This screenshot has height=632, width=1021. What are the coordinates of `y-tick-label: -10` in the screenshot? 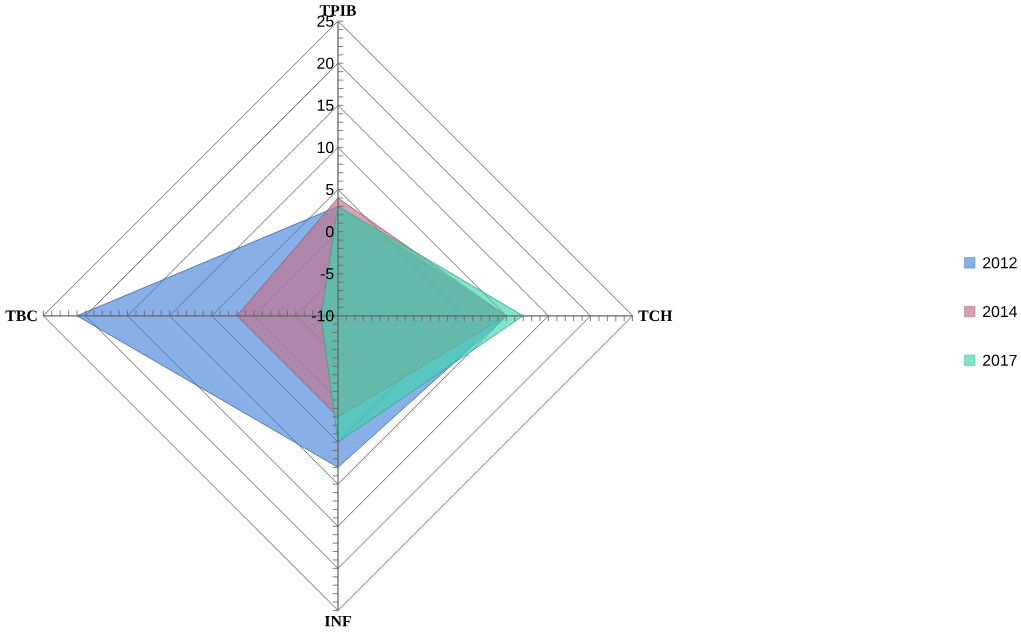 It's located at (323, 316).